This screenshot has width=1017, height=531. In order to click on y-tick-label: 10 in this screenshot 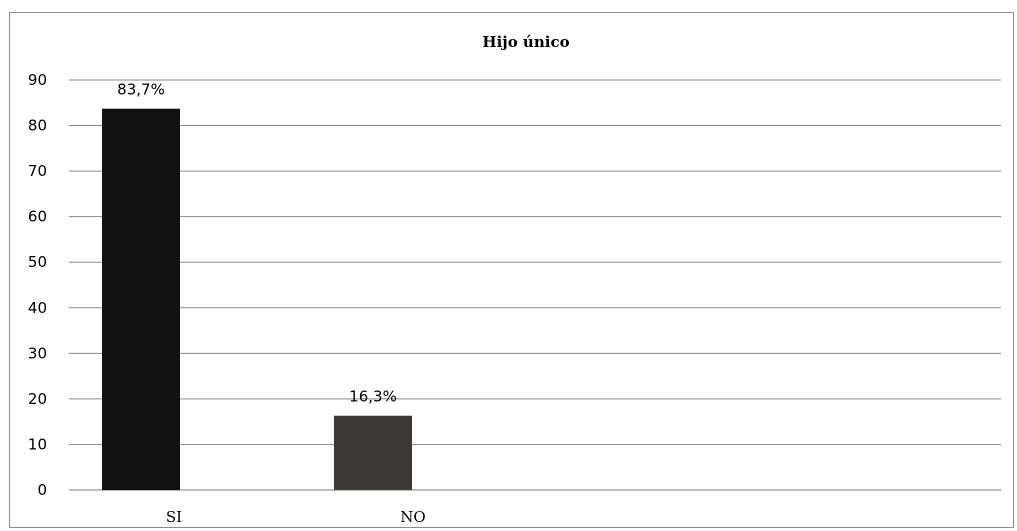, I will do `click(37, 444)`.